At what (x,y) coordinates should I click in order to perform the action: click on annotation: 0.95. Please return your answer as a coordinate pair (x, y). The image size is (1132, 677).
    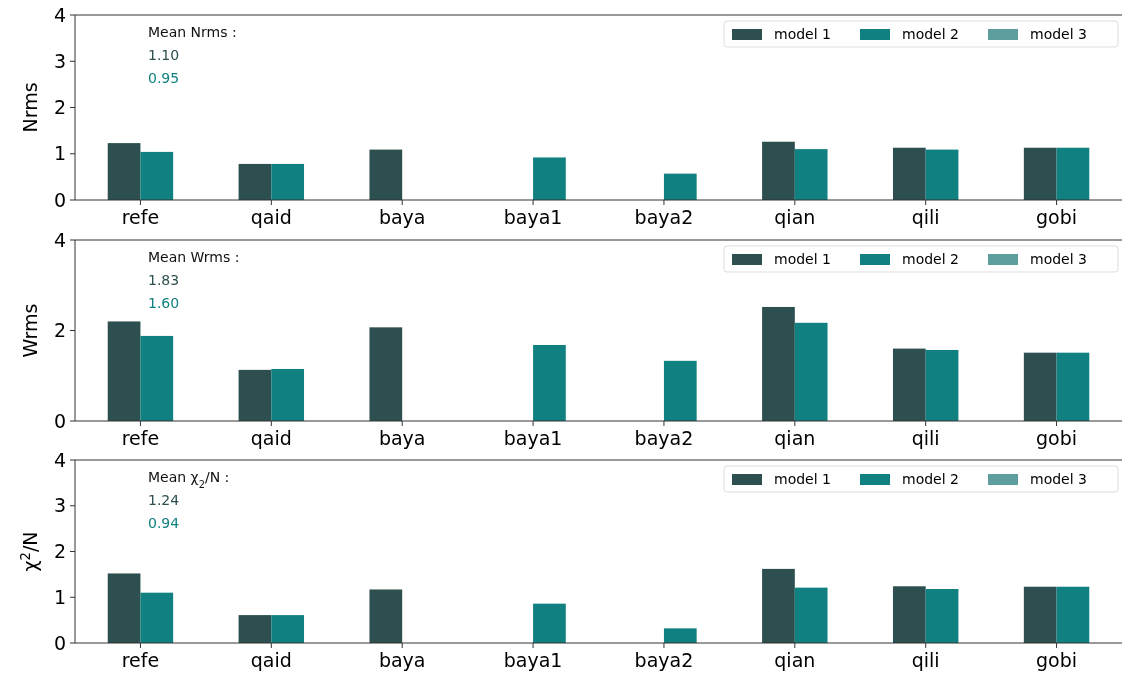
    Looking at the image, I should click on (164, 78).